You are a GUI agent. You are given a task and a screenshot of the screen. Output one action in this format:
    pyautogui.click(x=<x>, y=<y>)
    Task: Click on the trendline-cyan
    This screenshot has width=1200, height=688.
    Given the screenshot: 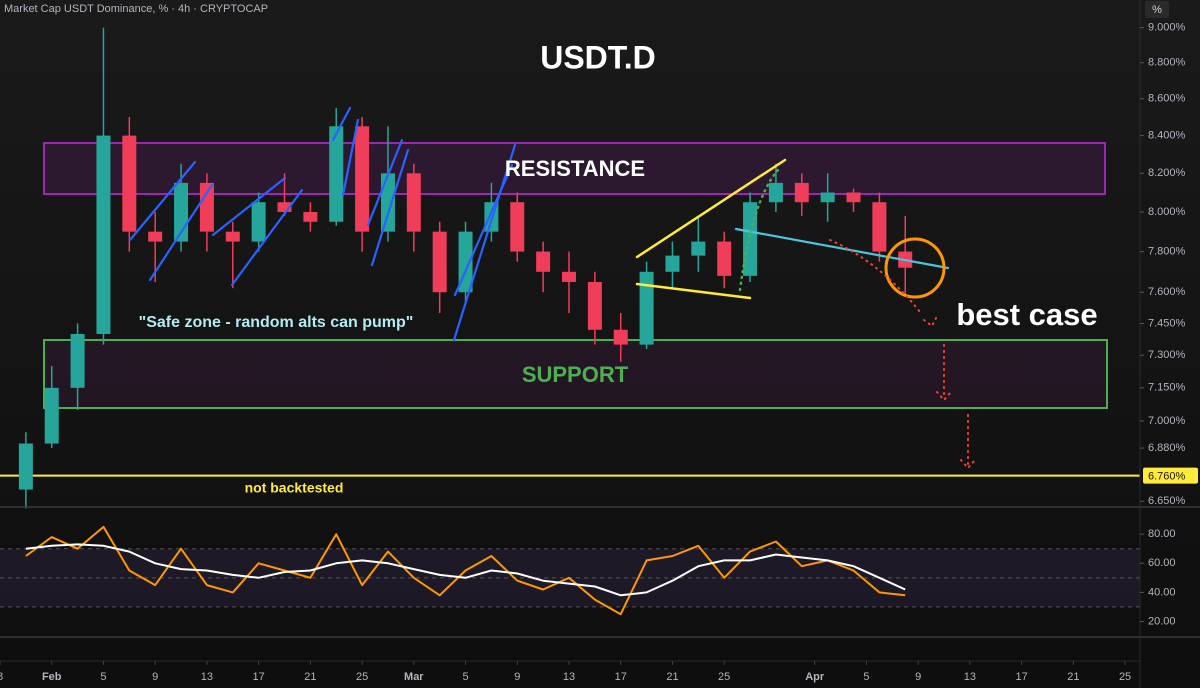 What is the action you would take?
    pyautogui.click(x=842, y=248)
    